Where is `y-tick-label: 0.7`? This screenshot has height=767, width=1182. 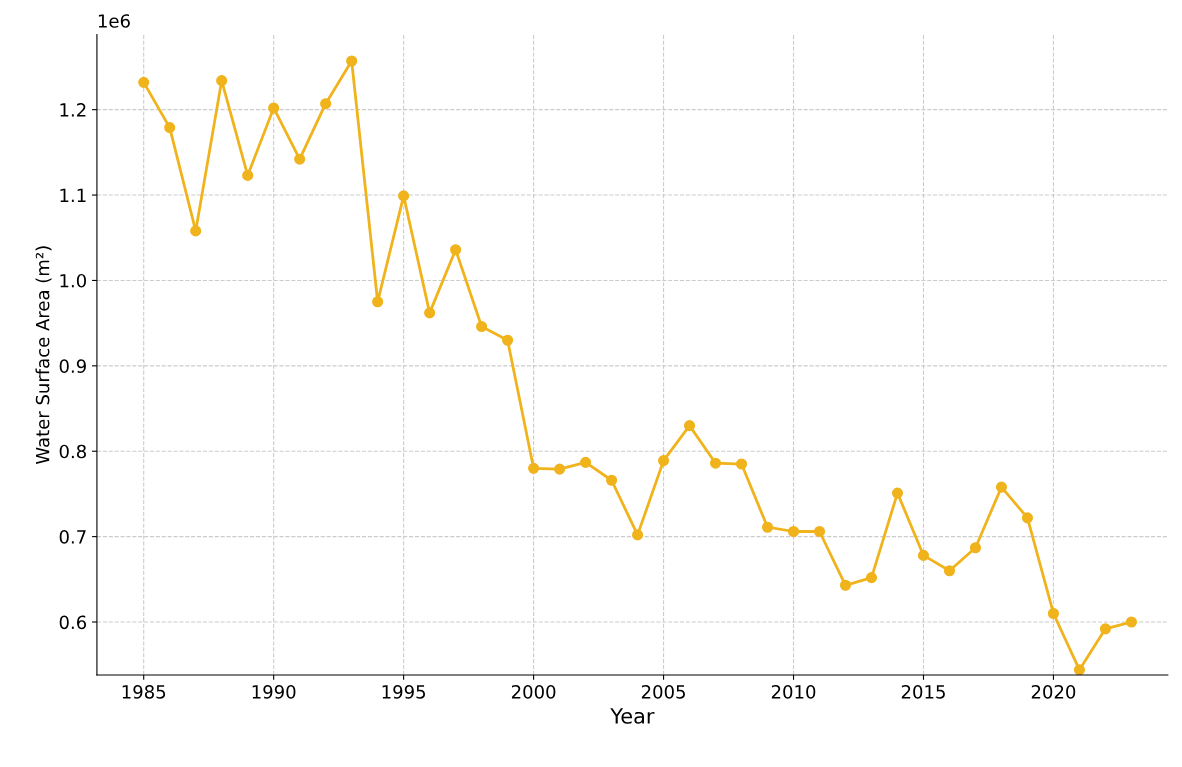
y-tick-label: 0.7 is located at coordinates (72, 537).